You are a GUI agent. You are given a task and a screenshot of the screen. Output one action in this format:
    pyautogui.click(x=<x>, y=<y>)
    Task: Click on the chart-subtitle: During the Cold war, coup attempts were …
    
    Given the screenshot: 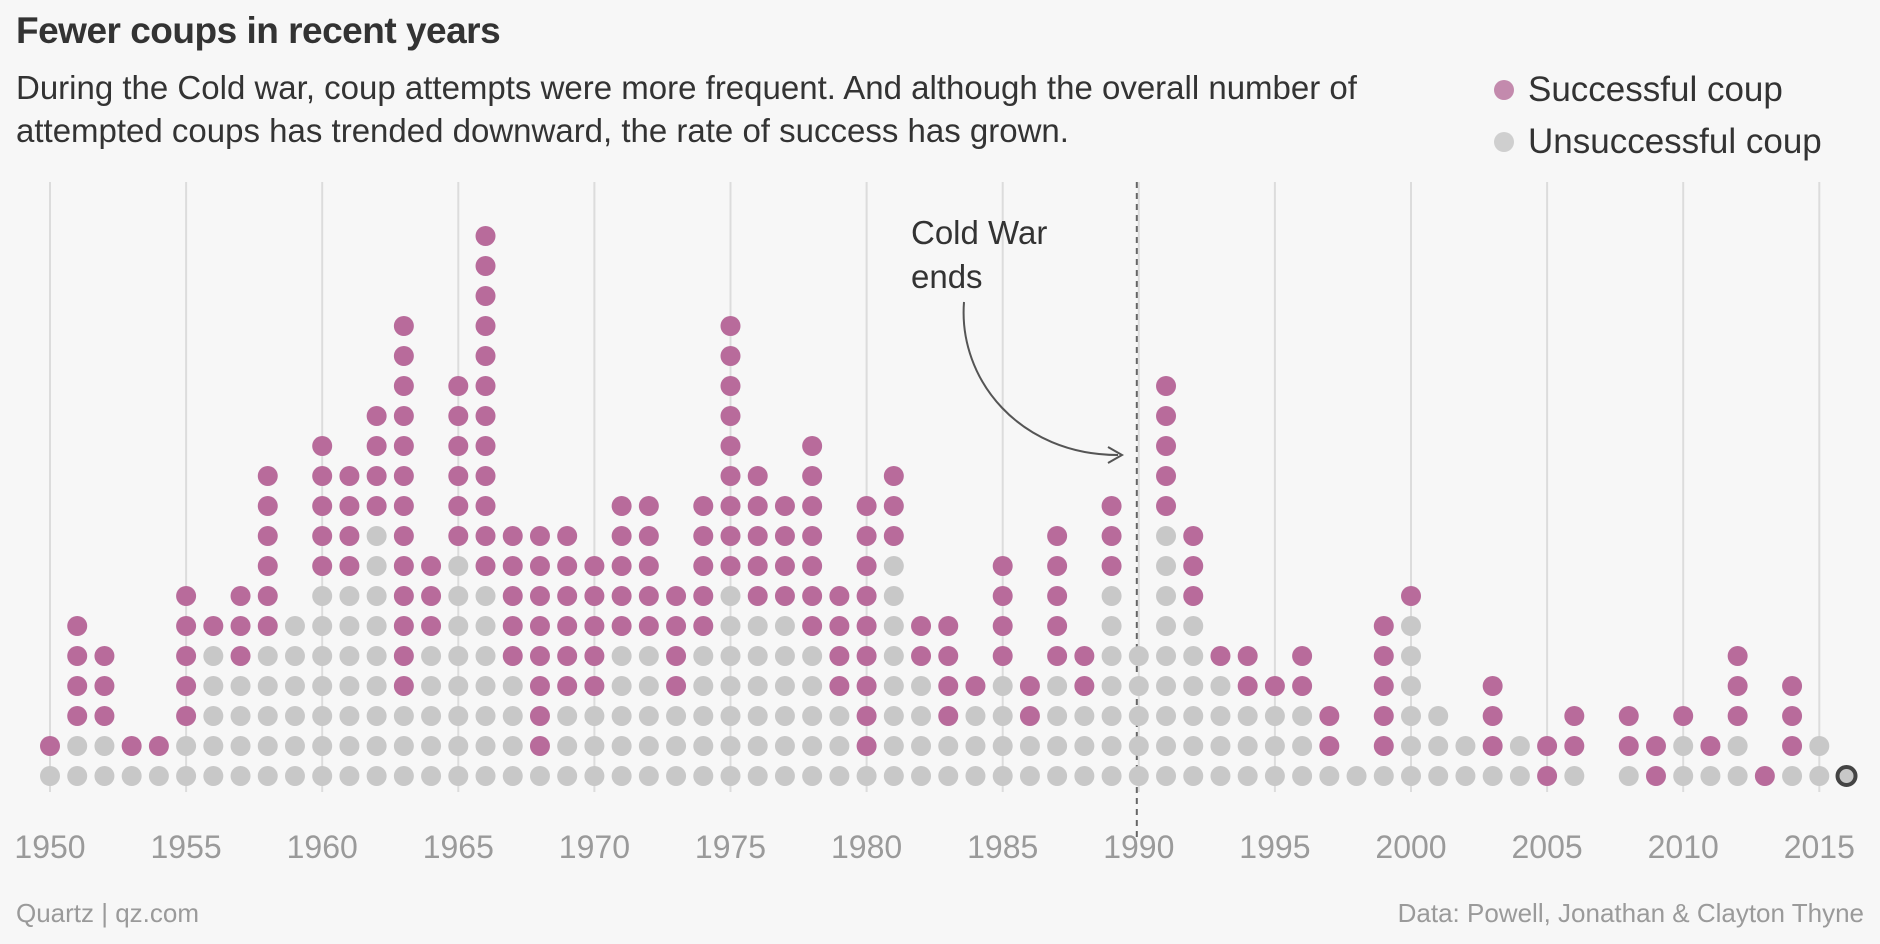 What is the action you would take?
    pyautogui.click(x=686, y=109)
    